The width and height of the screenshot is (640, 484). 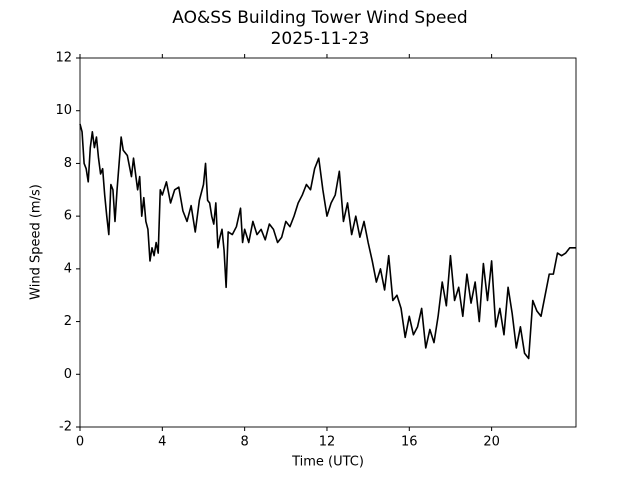 What do you see at coordinates (319, 18) in the screenshot?
I see `chart-title: AO&SS Building Tower Wind Speed` at bounding box center [319, 18].